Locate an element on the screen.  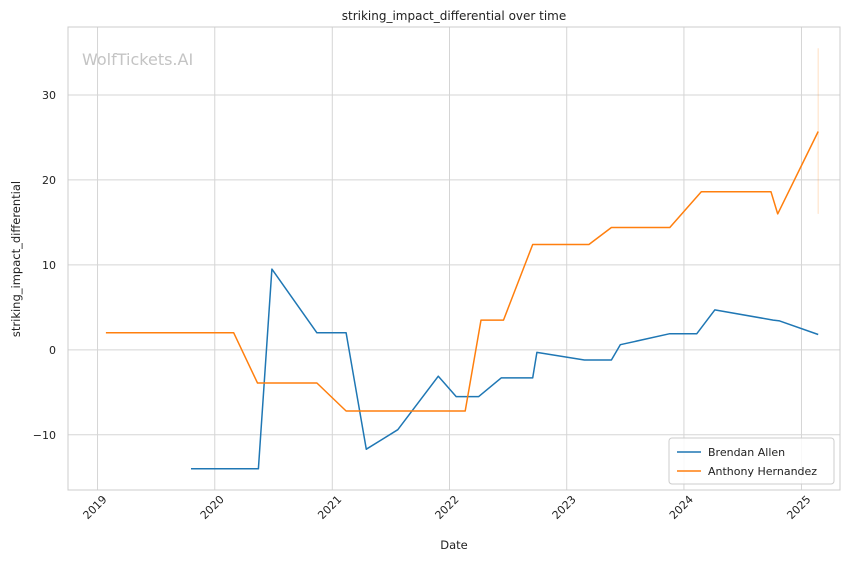
chart-title: striking_impact_differential over time is located at coordinates (454, 16).